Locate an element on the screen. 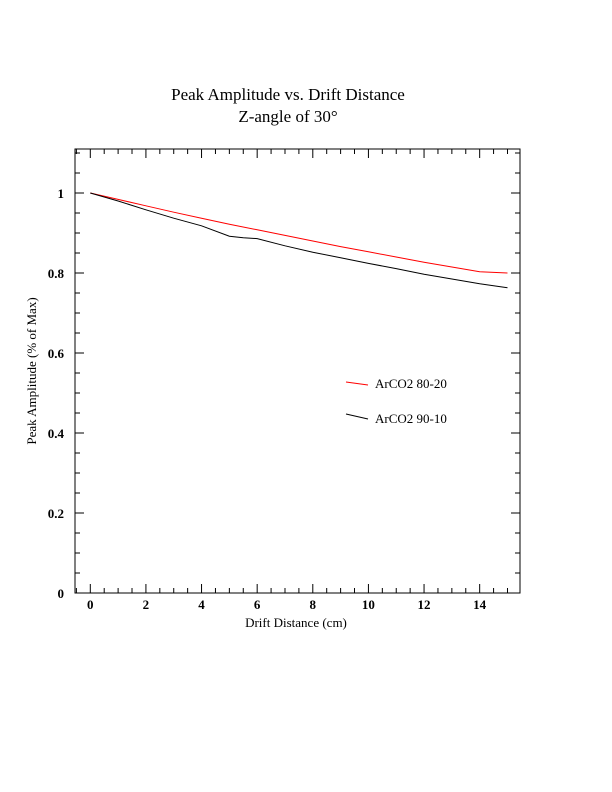  x-tick-label: 6 is located at coordinates (257, 604).